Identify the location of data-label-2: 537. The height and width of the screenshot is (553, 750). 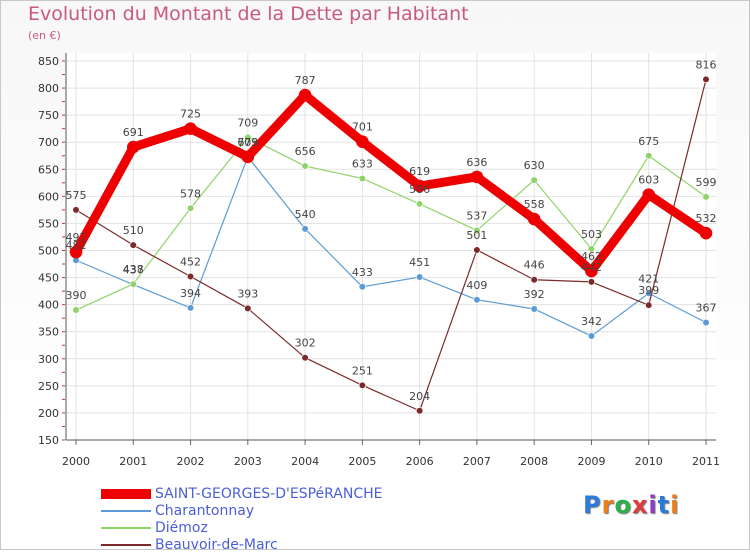
(476, 215).